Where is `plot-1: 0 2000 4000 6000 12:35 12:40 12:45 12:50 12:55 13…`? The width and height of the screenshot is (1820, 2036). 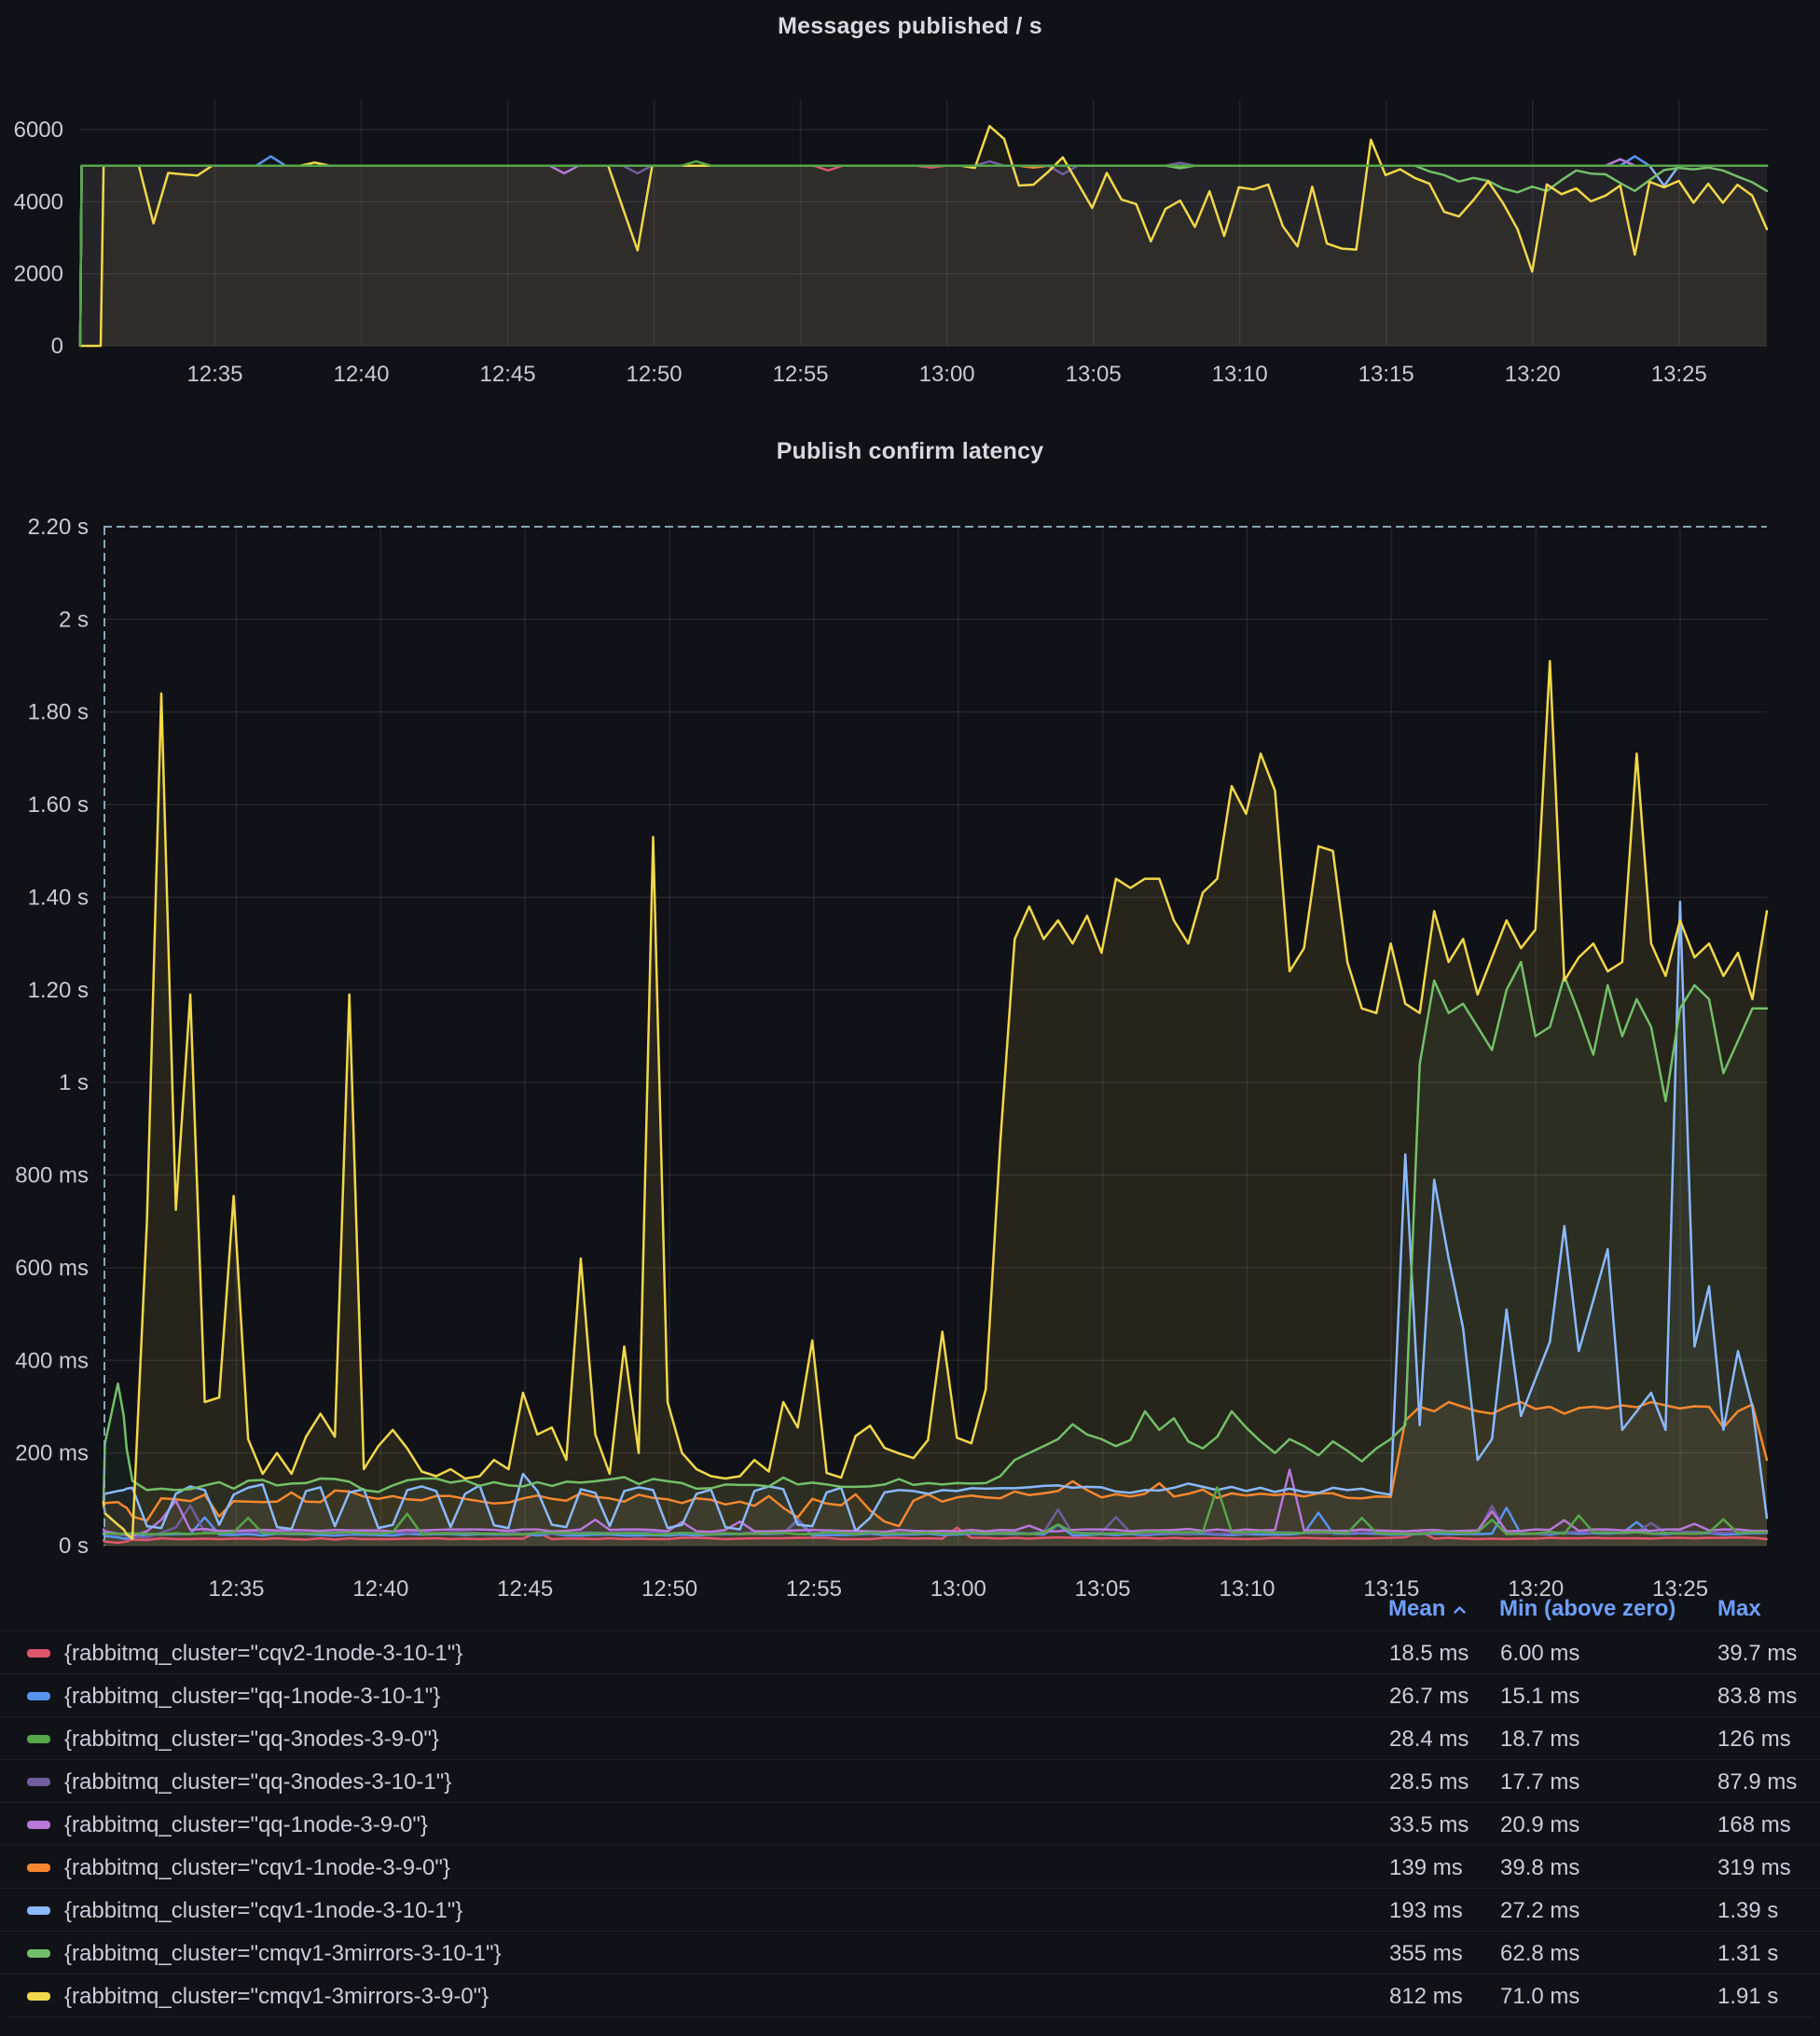
plot-1: 0 2000 4000 6000 12:35 12:40 12:45 12:50 12:55 13… is located at coordinates (891, 243).